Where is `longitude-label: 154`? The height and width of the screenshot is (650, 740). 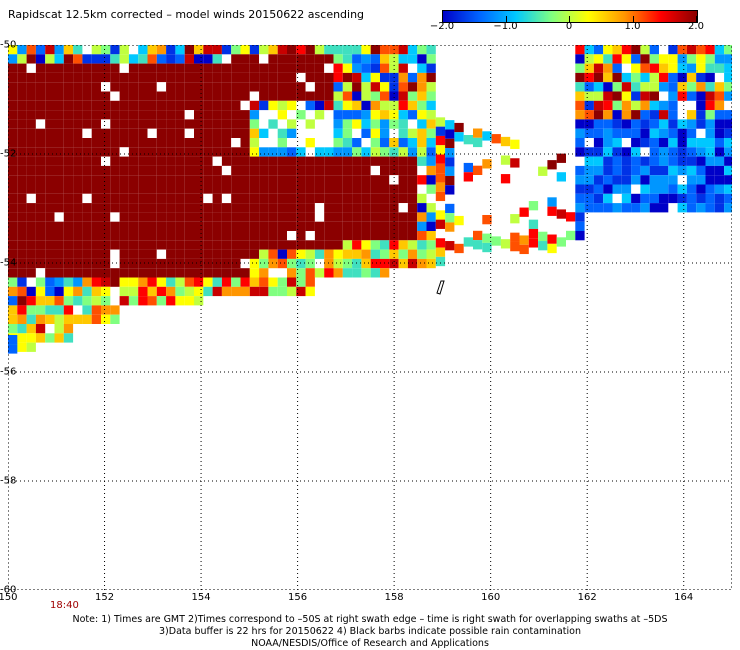
longitude-label: 154 is located at coordinates (201, 597).